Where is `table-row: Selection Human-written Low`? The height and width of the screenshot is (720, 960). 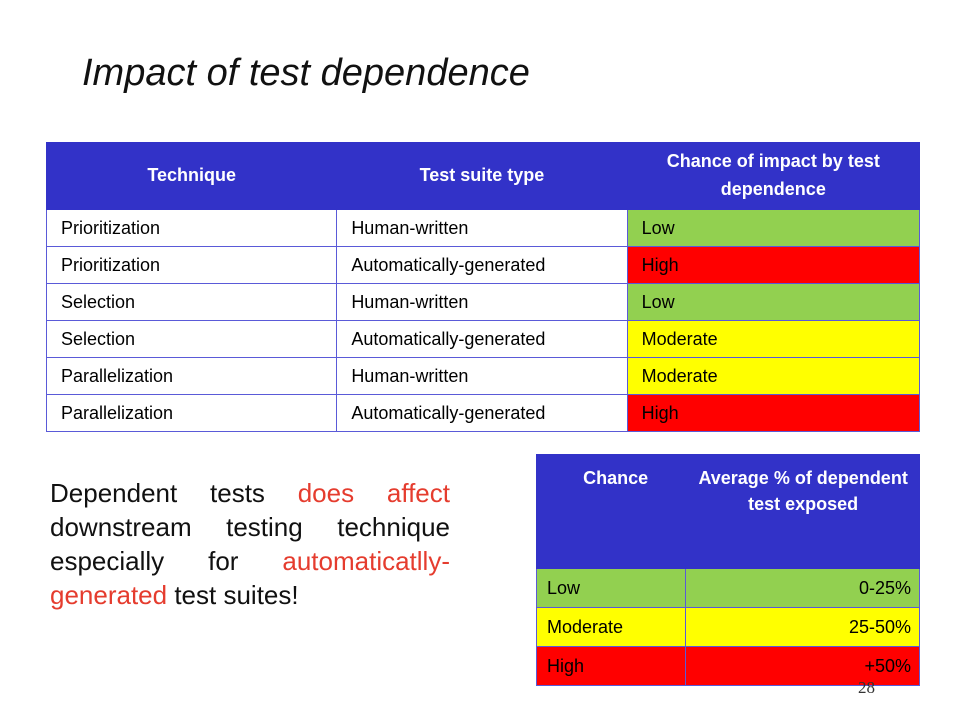 table-row: Selection Human-written Low is located at coordinates (483, 302).